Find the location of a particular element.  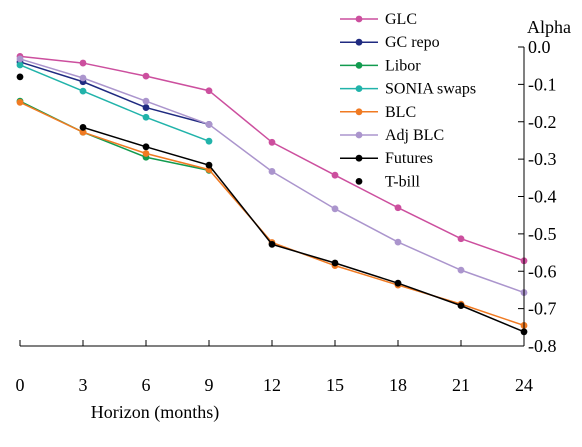

y-tick-label: -0.2 is located at coordinates (542, 122).